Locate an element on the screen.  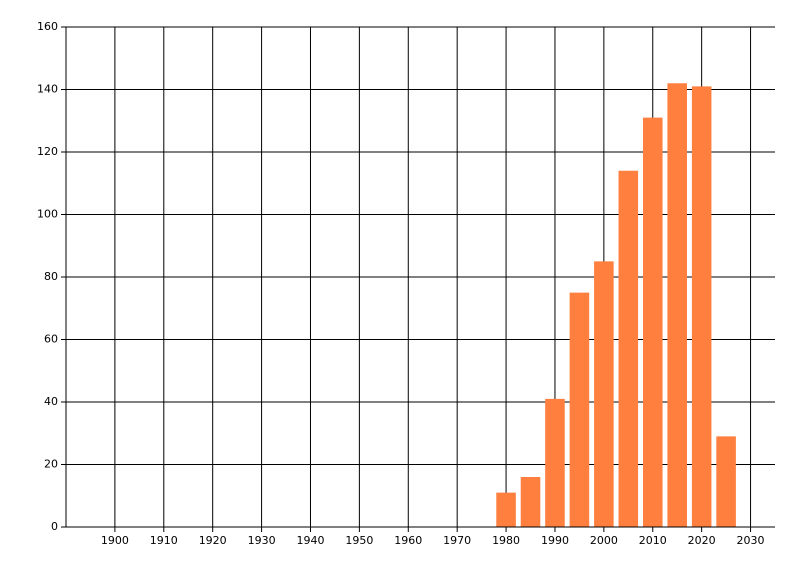
y-tick-label: 160 is located at coordinates (47, 26).